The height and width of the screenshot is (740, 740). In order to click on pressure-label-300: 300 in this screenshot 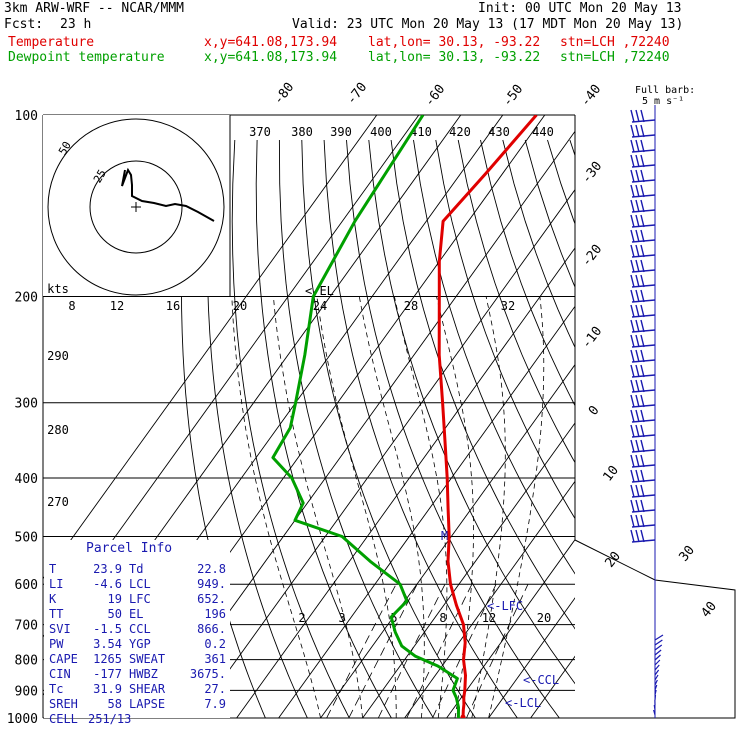, I will do `click(26, 404)`.